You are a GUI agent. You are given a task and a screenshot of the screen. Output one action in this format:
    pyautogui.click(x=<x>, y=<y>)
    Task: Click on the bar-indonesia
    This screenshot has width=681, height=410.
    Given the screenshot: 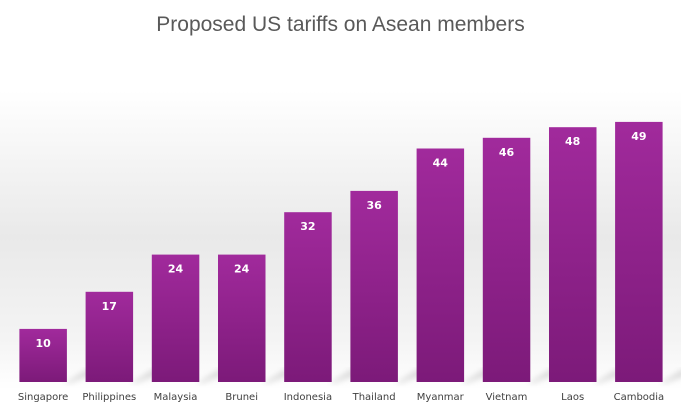 What is the action you would take?
    pyautogui.click(x=308, y=297)
    